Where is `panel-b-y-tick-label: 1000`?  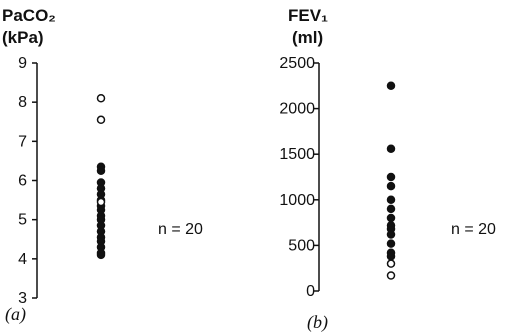
panel-b-y-tick-label: 1000 is located at coordinates (297, 200).